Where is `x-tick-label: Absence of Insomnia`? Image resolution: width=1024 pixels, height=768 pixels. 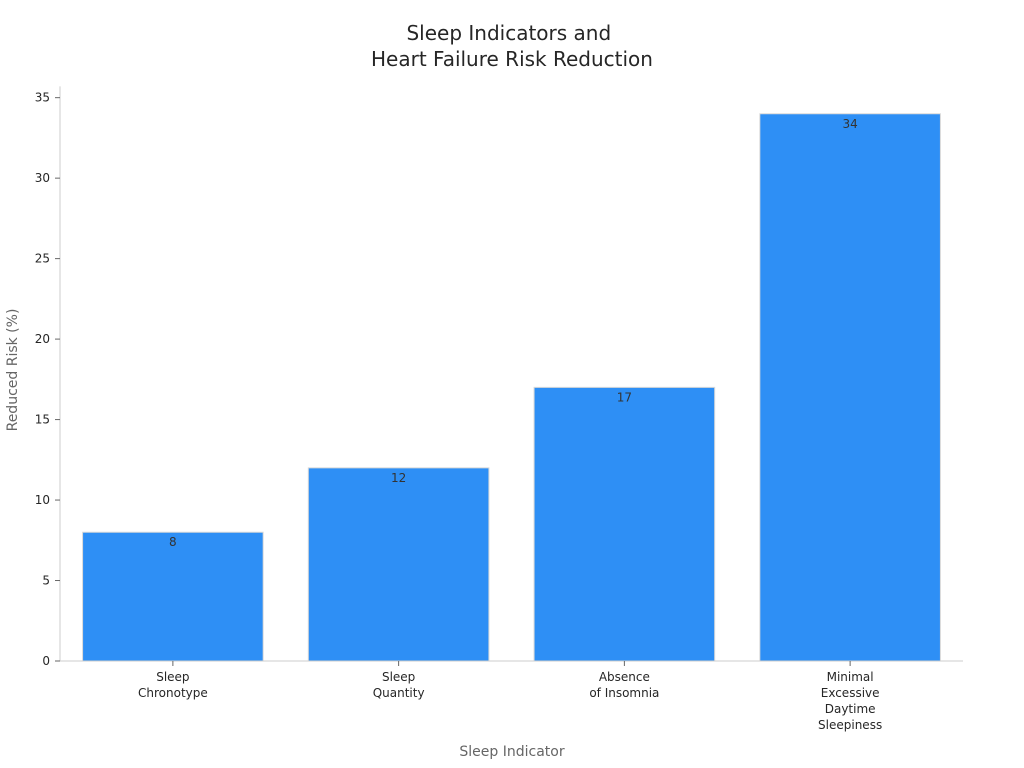 x-tick-label: Absence of Insomnia is located at coordinates (624, 685).